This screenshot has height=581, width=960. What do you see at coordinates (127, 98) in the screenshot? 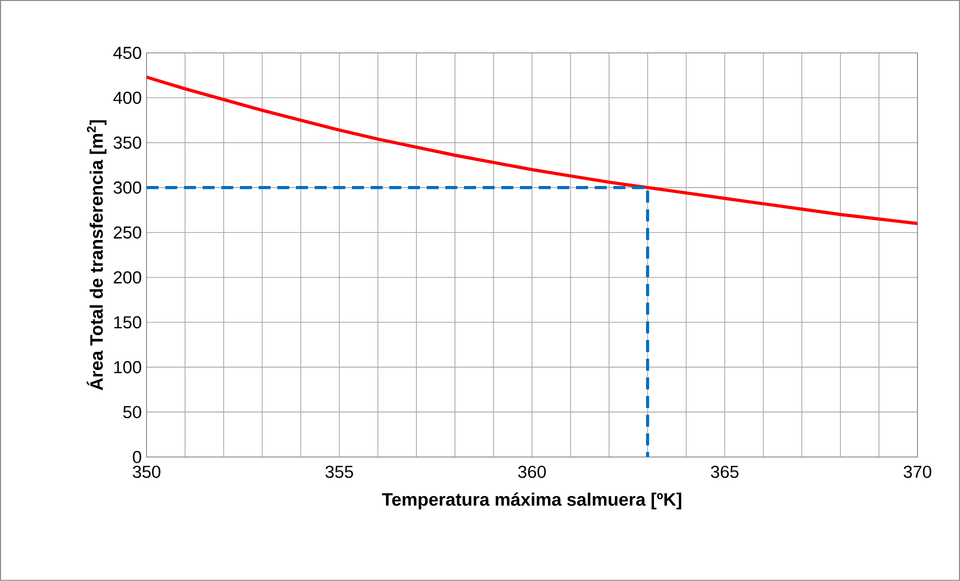
I see `y-tick-label: 400` at bounding box center [127, 98].